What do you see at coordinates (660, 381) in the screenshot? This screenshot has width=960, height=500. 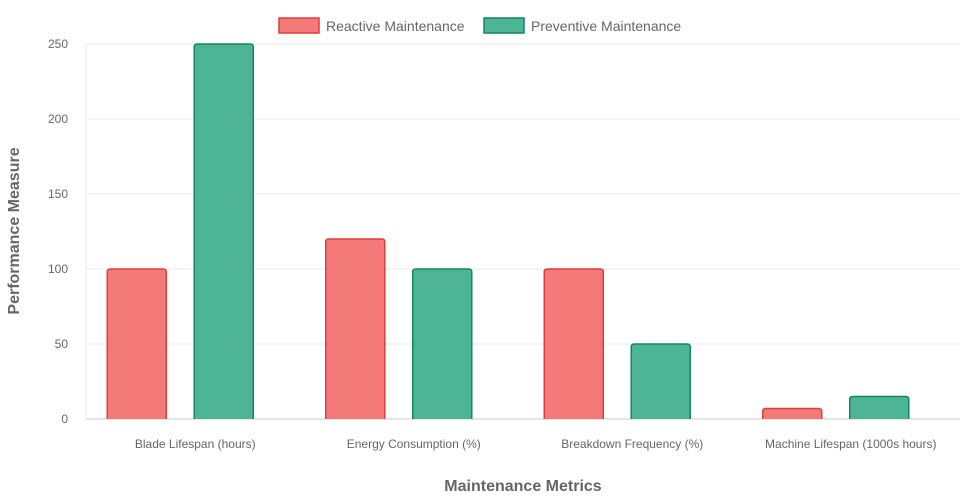 I see `bar-preventive-maintenance-breakdown-frequency` at bounding box center [660, 381].